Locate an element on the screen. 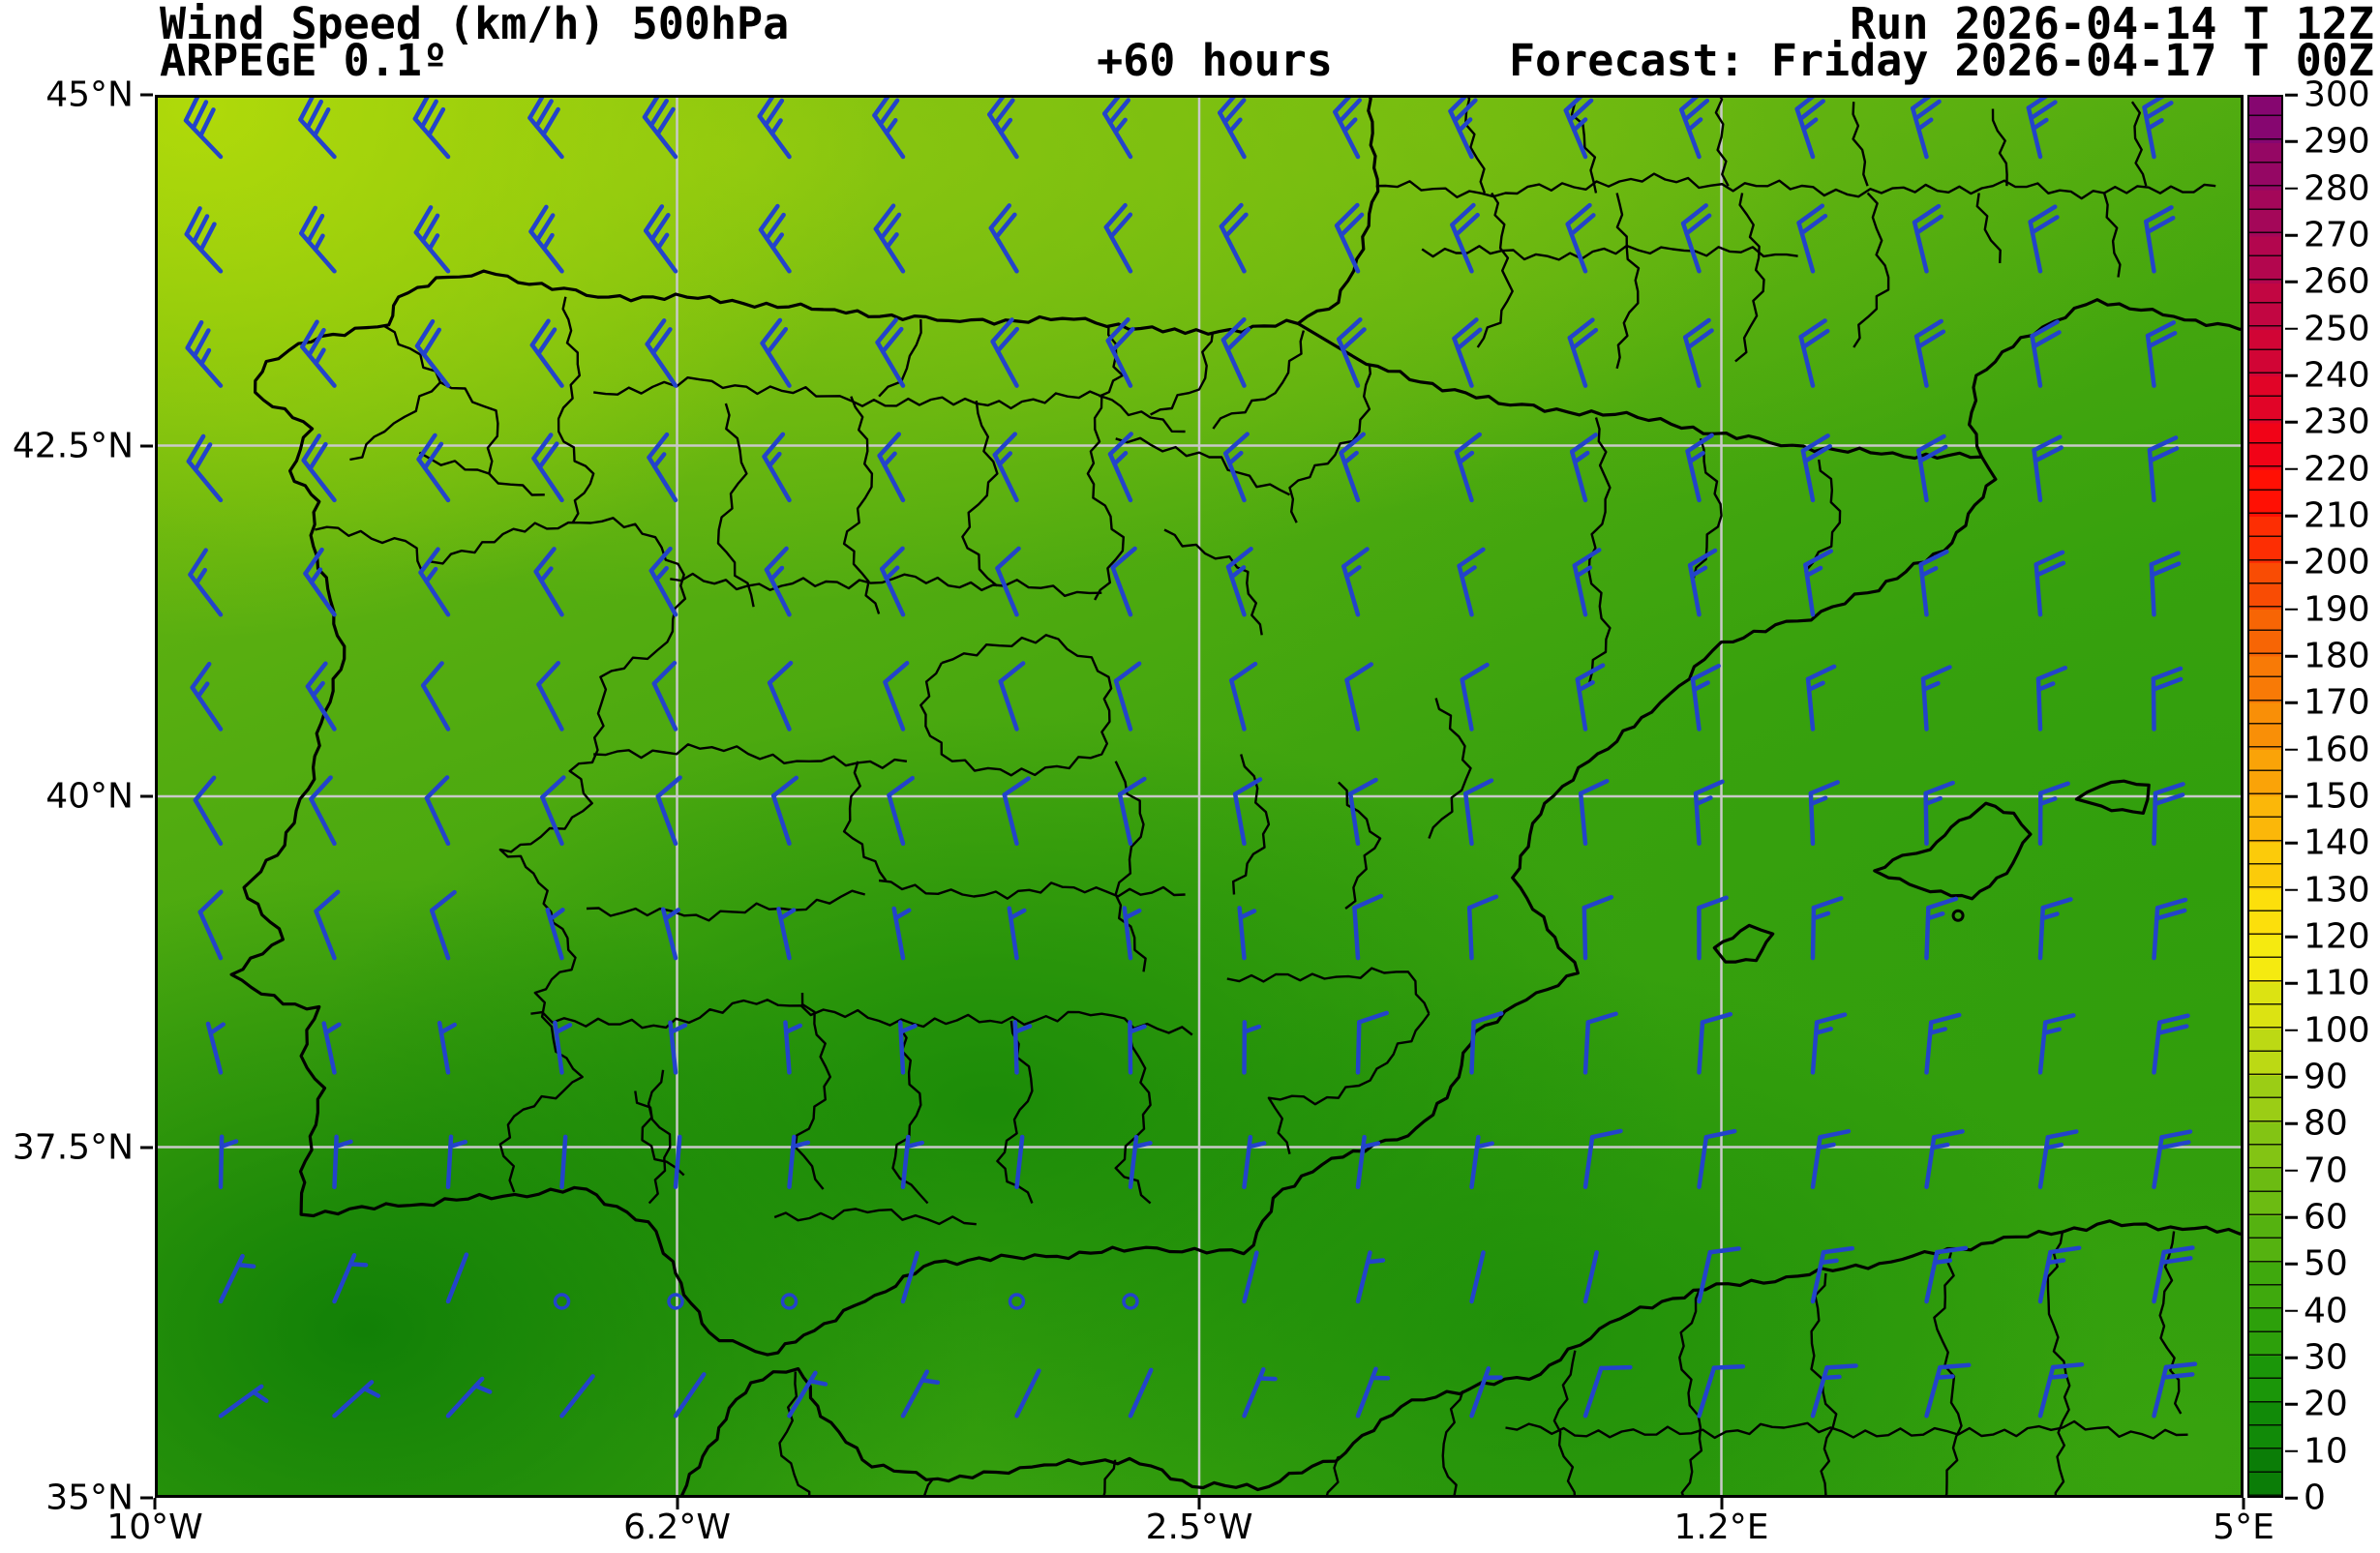 The height and width of the screenshot is (1553, 2380). colorbar-tick-label: 230 is located at coordinates (2337, 422).